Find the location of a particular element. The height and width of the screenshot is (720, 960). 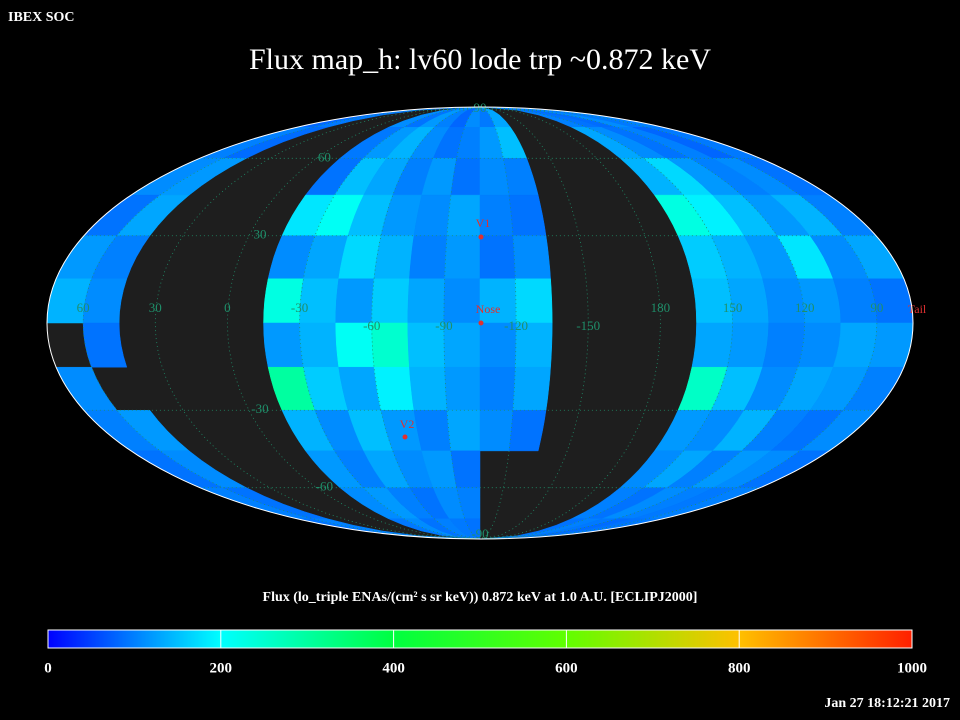

colorbar is located at coordinates (480, 639).